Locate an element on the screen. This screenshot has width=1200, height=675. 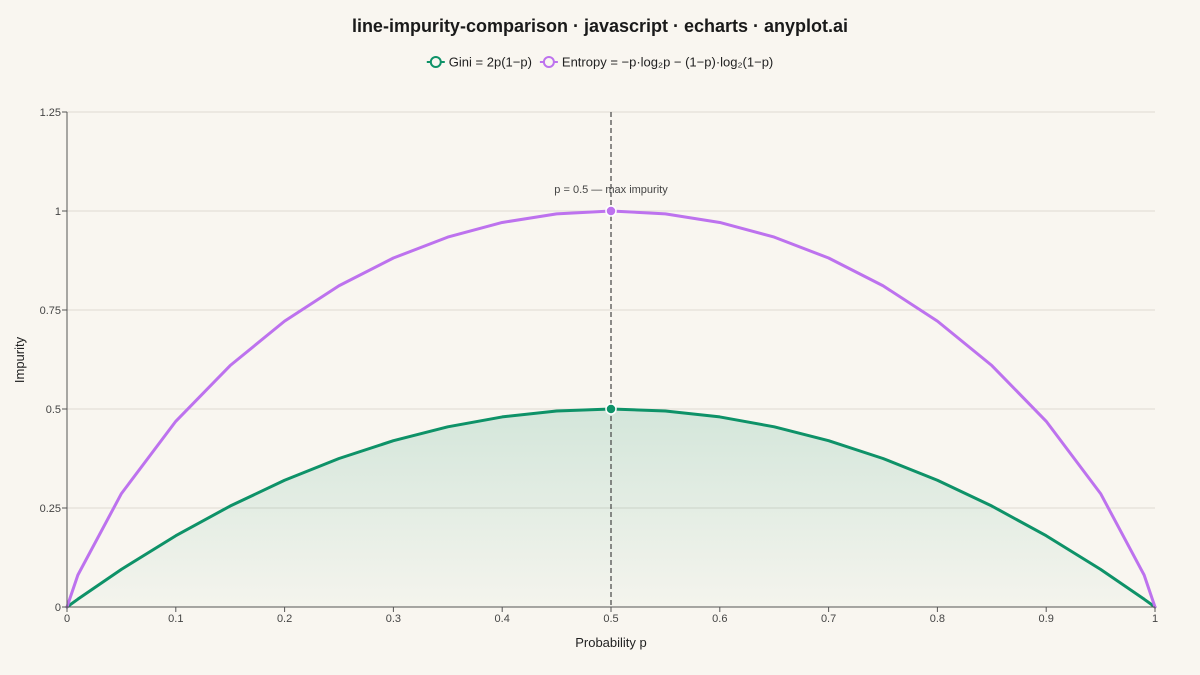
x-tick-label: 0.4 is located at coordinates (502, 619).